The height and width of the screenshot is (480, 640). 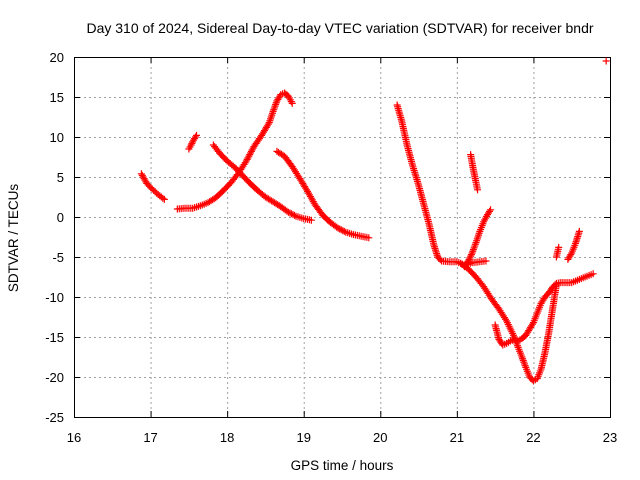 What do you see at coordinates (74, 437) in the screenshot?
I see `x-tick-label: 16` at bounding box center [74, 437].